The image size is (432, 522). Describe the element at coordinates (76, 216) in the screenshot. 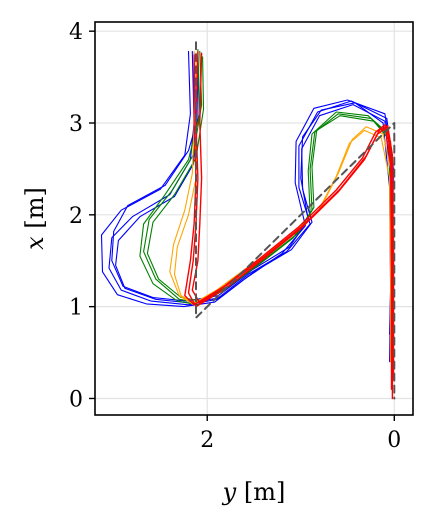

I see `y-tick-label: 2` at that location.